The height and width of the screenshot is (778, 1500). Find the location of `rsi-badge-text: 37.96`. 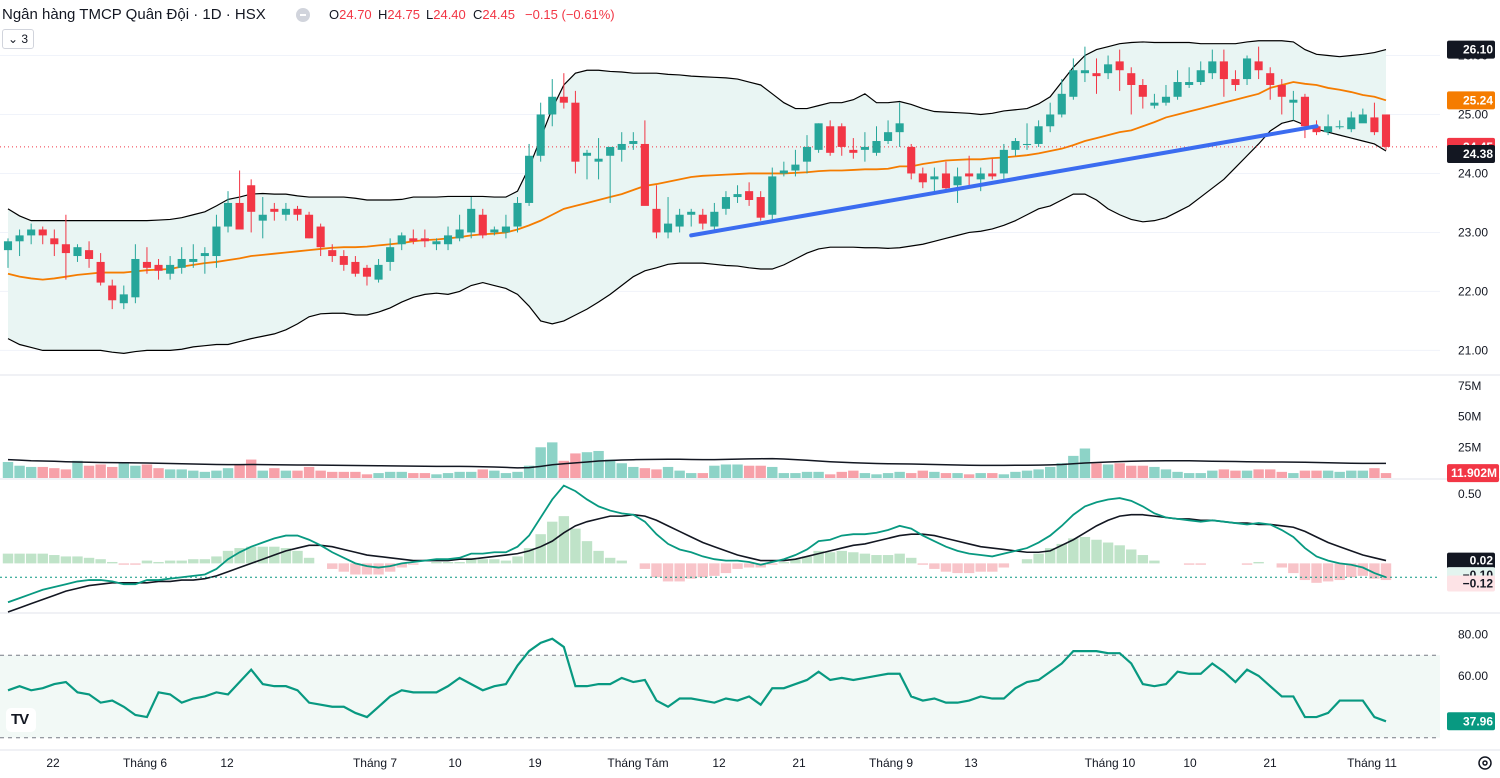

rsi-badge-text: 37.96 is located at coordinates (1478, 721).